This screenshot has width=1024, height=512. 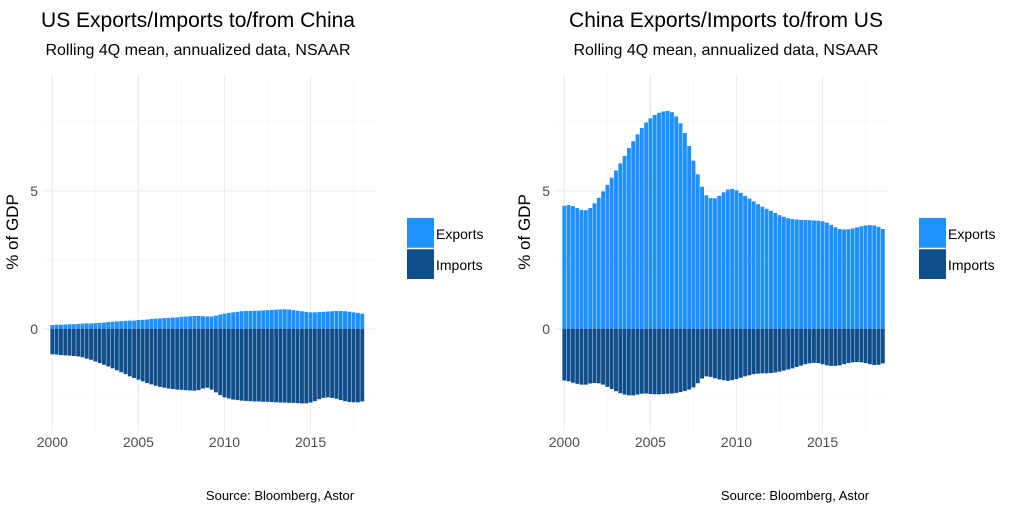 I want to click on legend-key-exports, so click(x=420, y=233).